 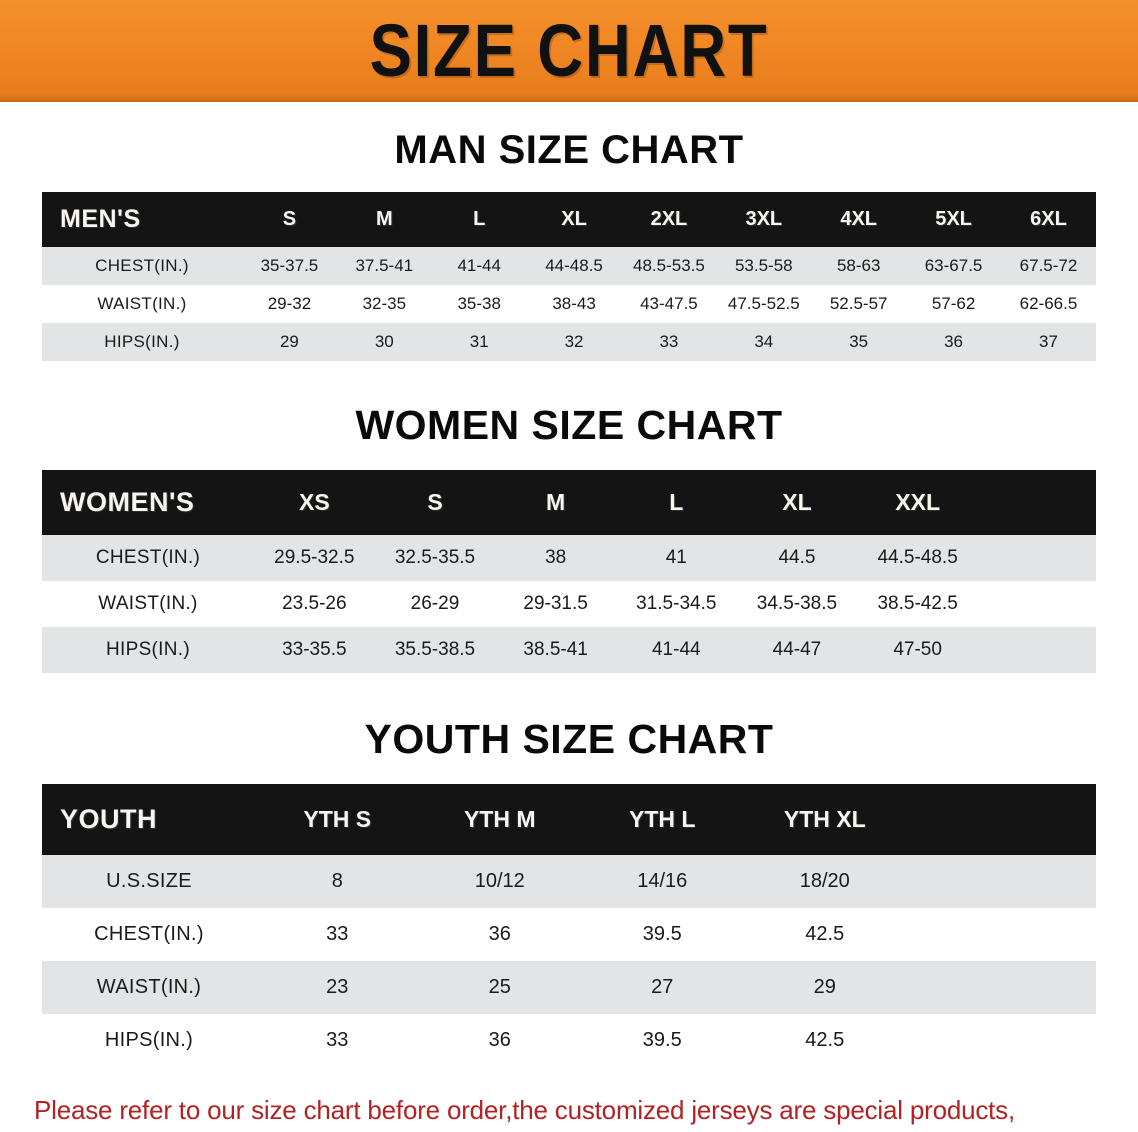 I want to click on man-section-title: MAN SIZE CHART, so click(x=569, y=150).